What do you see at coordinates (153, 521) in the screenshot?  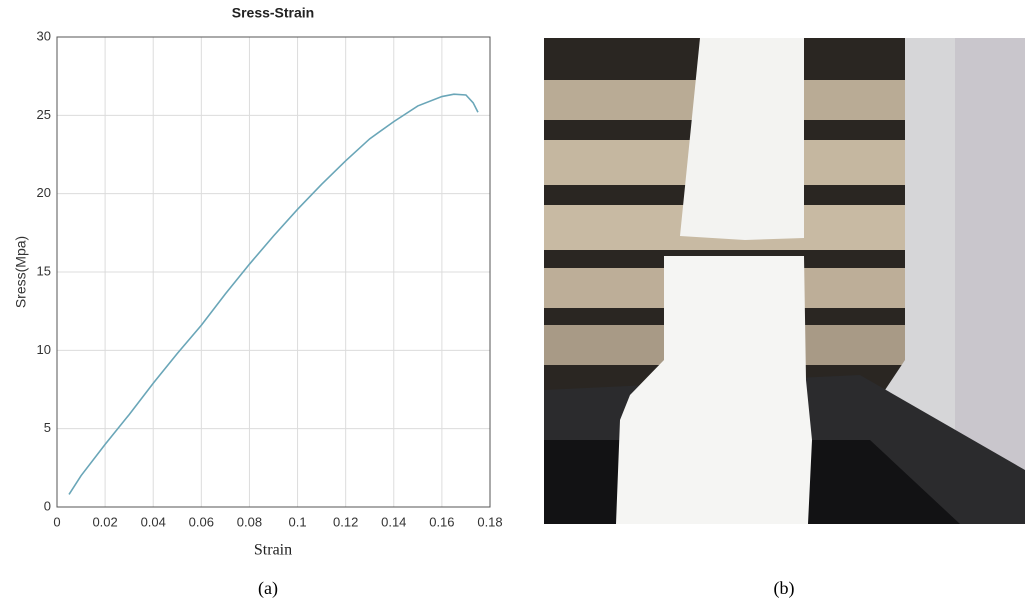 I see `x-tick-label: 0.04` at bounding box center [153, 521].